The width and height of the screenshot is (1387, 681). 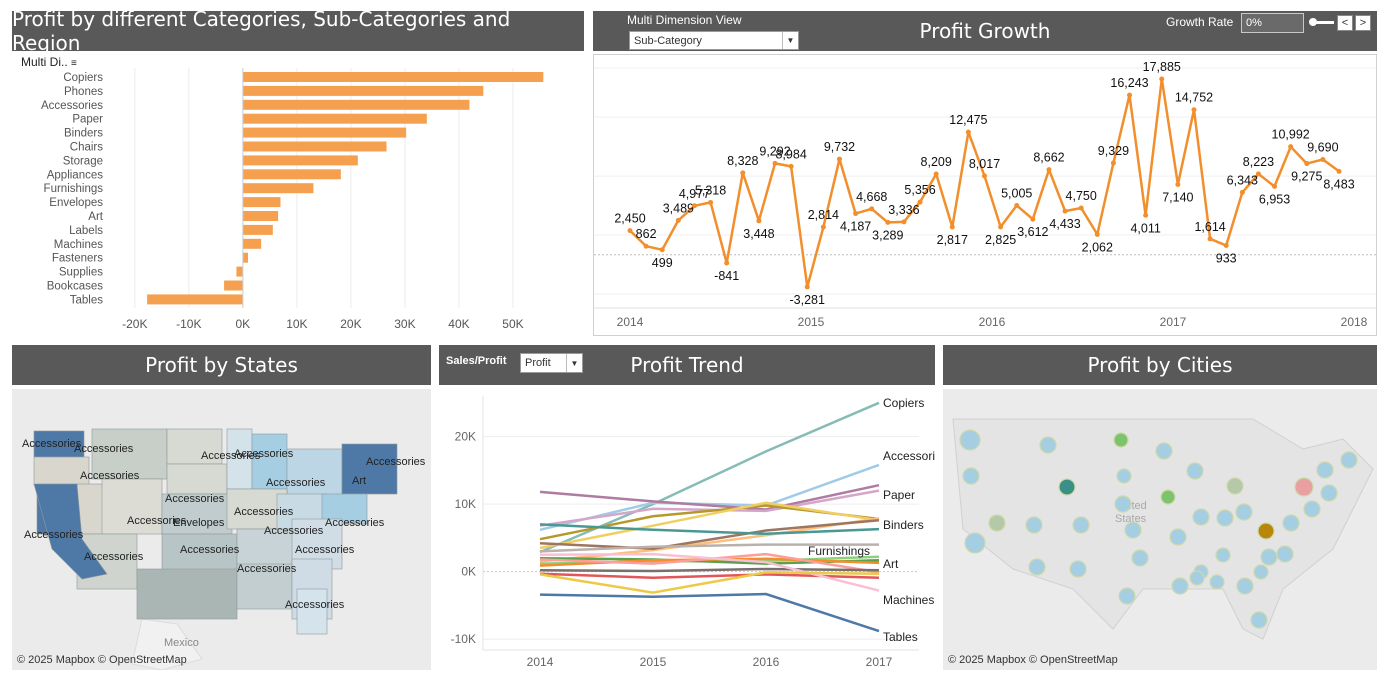 What do you see at coordinates (468, 572) in the screenshot?
I see `y-tick-label: 0K` at bounding box center [468, 572].